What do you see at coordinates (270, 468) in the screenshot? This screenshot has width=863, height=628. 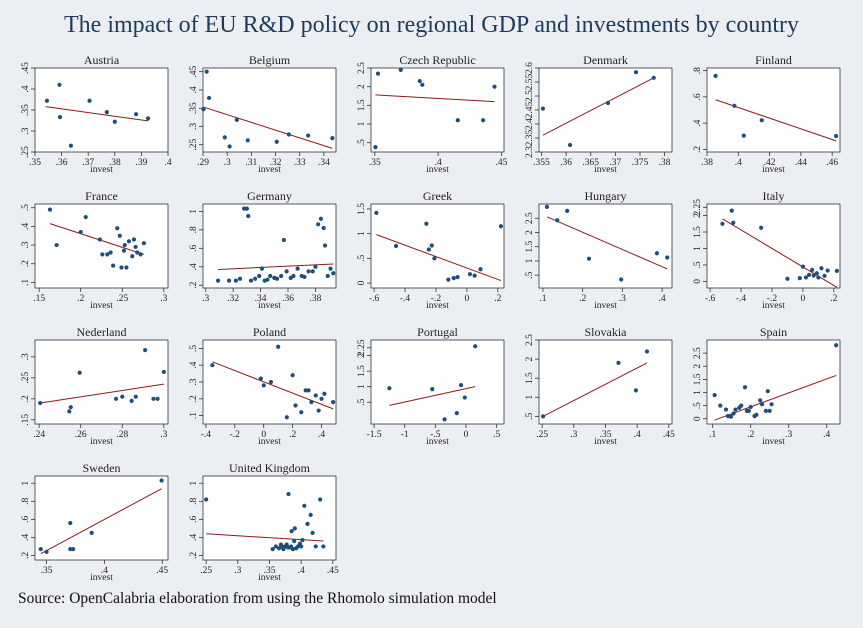 I see `panel-title: United Kingdom` at bounding box center [270, 468].